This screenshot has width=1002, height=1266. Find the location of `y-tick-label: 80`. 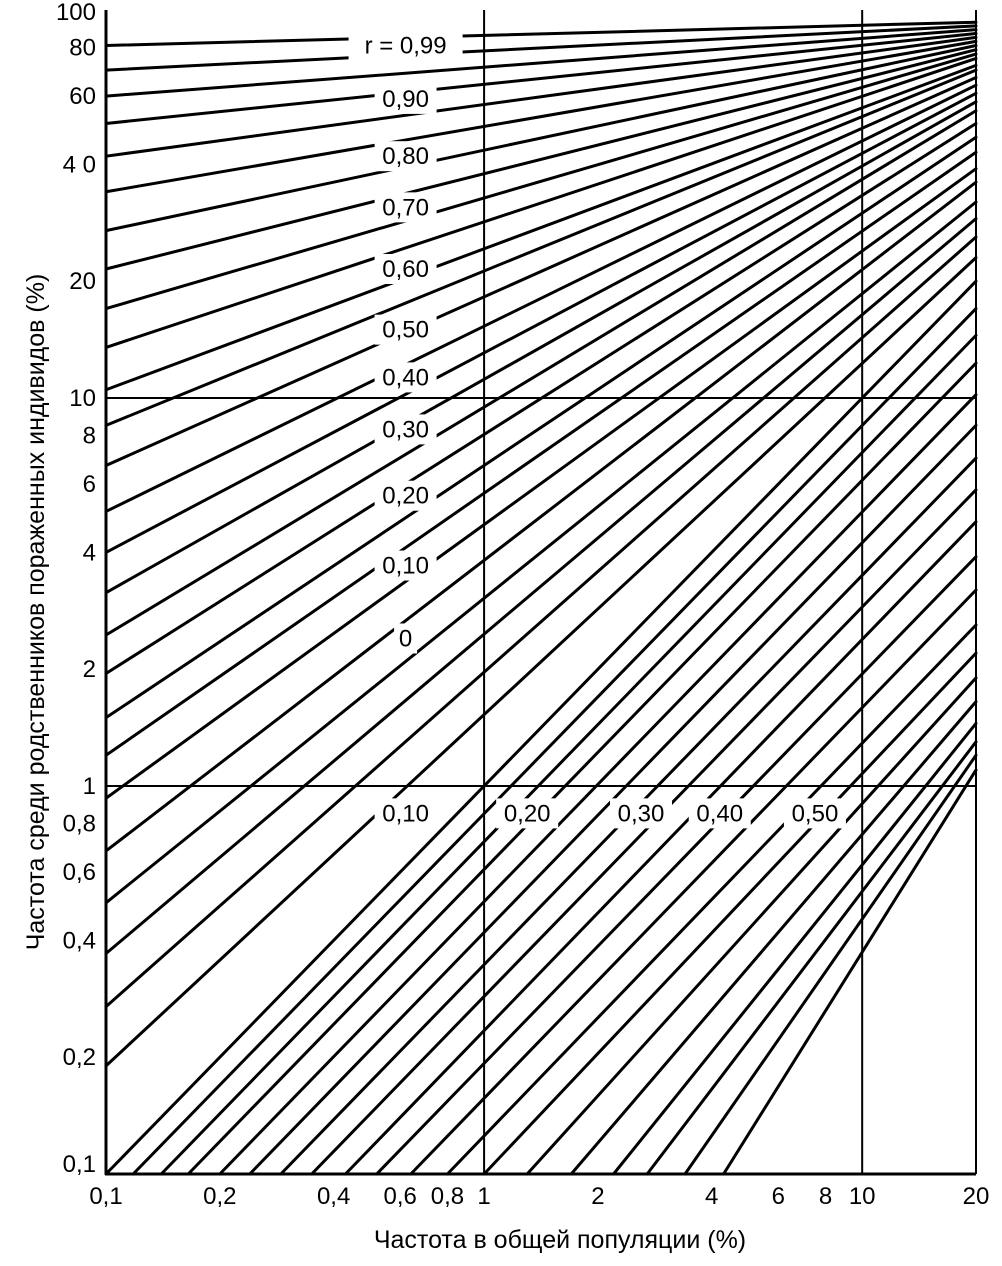

y-tick-label: 80 is located at coordinates (82, 48).